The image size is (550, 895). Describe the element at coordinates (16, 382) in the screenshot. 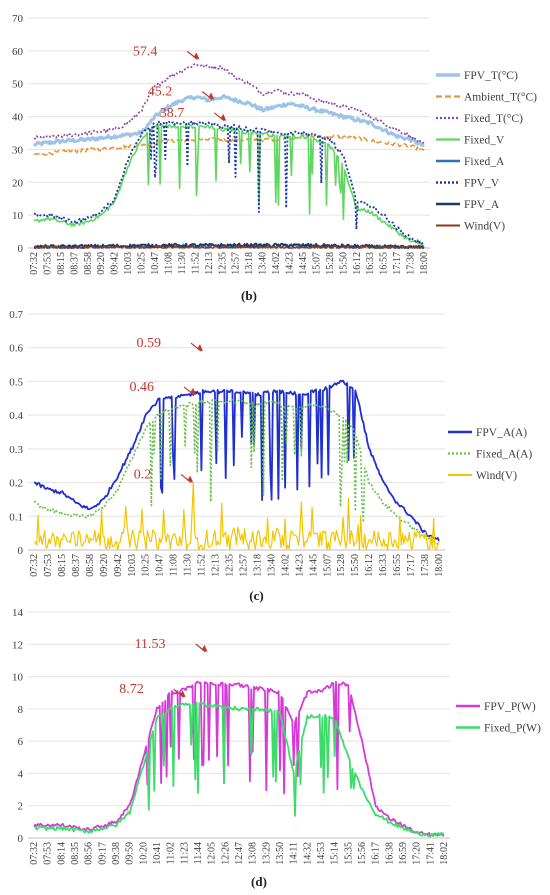

I see `y-tick-label: 0.5` at that location.